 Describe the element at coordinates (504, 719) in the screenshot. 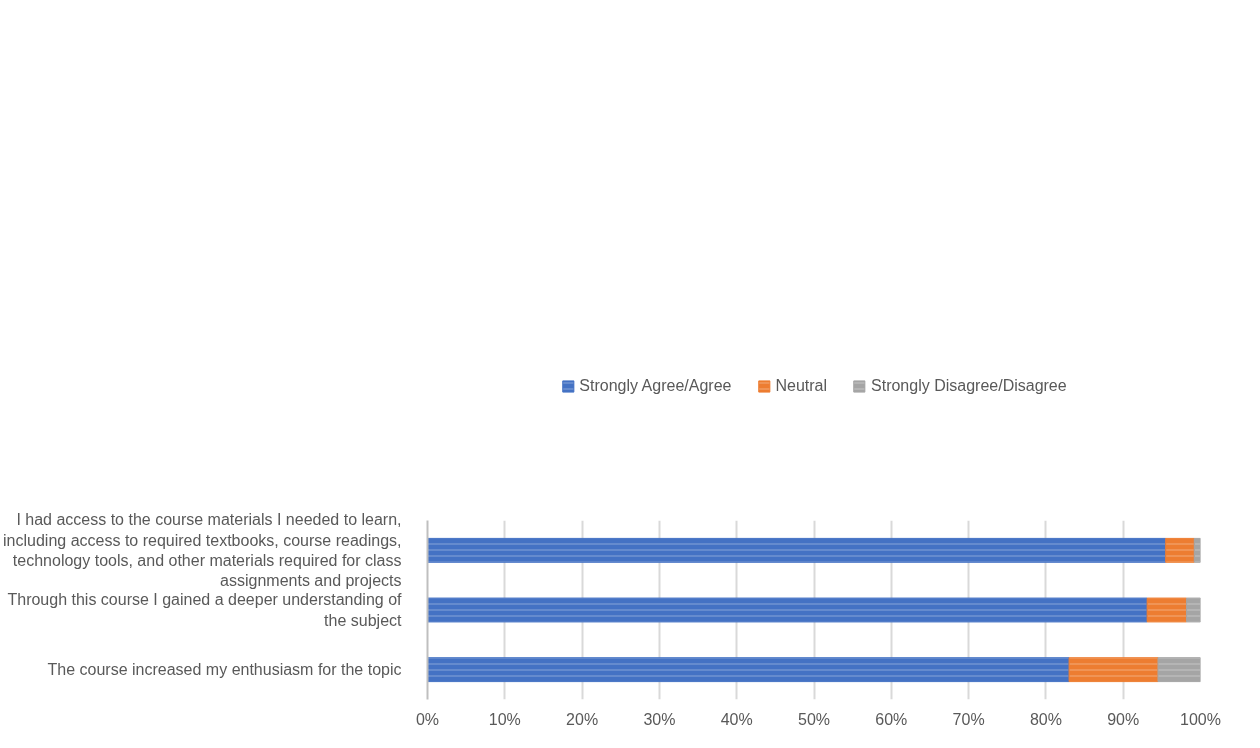

I see `x-tick-label: 10%` at that location.